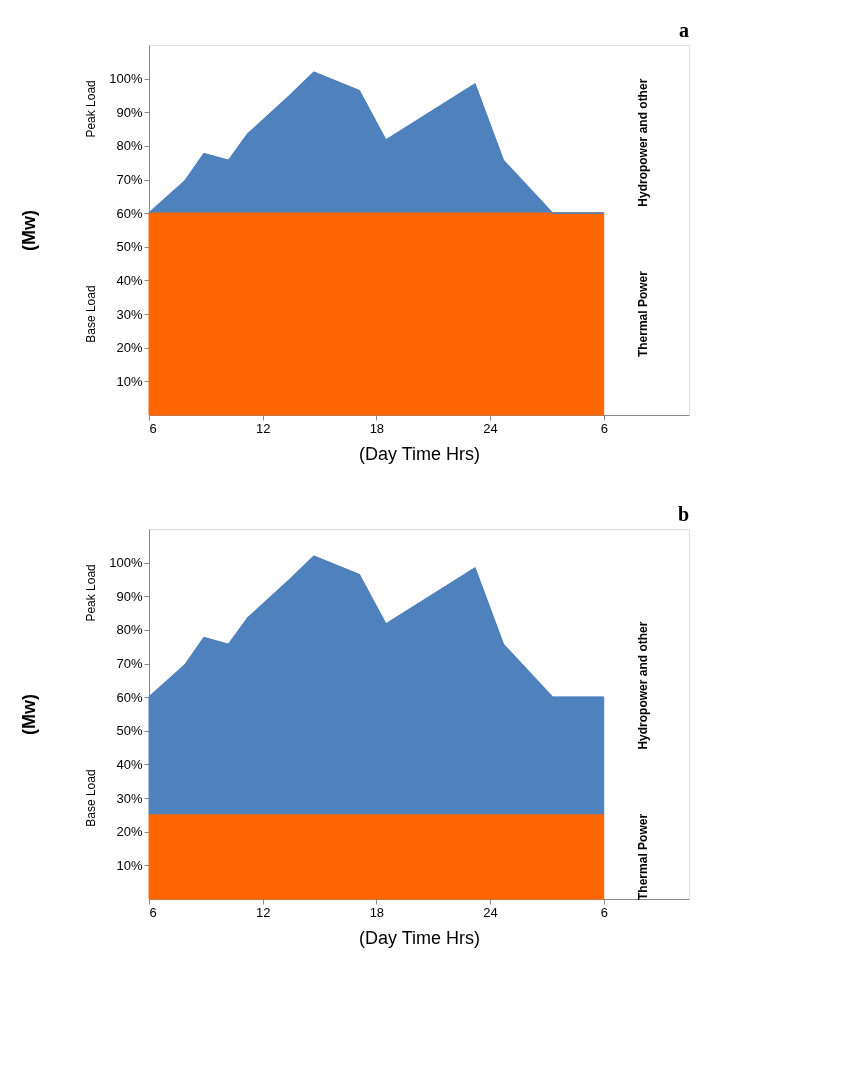  What do you see at coordinates (683, 514) in the screenshot?
I see `chart-title: b` at bounding box center [683, 514].